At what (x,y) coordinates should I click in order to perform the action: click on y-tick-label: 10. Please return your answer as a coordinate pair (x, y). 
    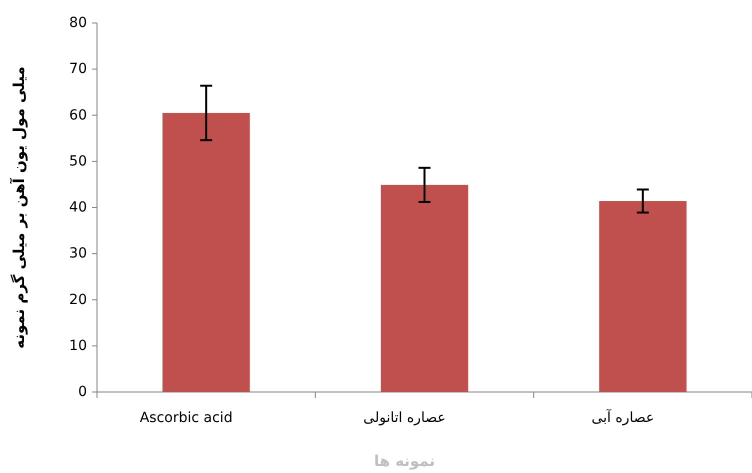
    Looking at the image, I should click on (78, 346).